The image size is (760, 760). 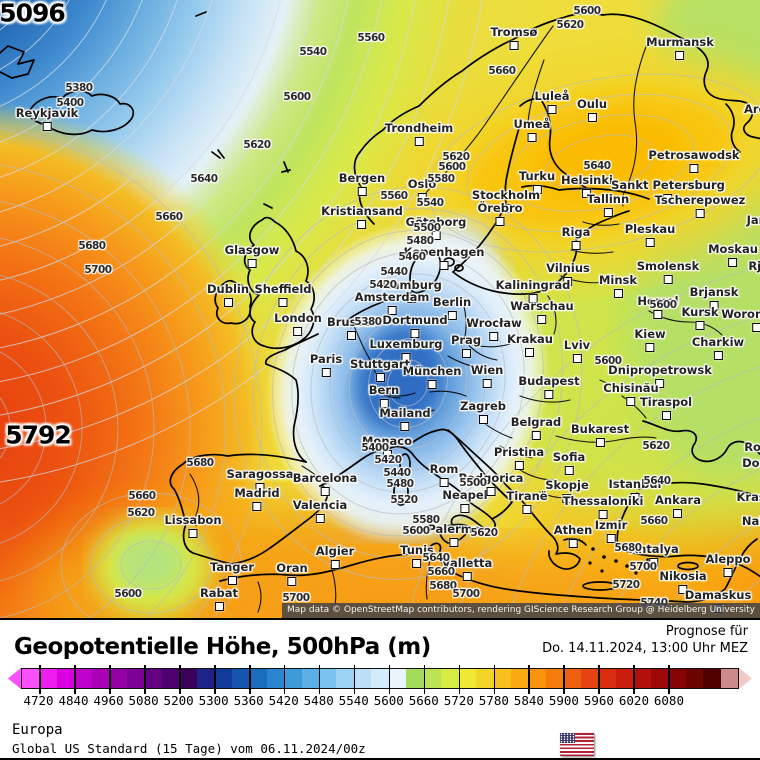 I want to click on legend-tick-value: 5960, so click(x=598, y=700).